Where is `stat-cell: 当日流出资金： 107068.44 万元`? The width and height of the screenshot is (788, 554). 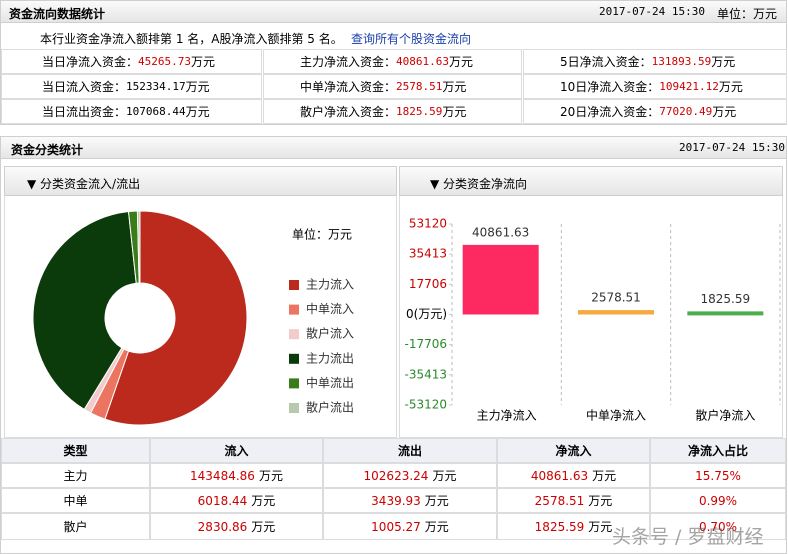
stat-cell: 当日流出资金： 107068.44 万元 is located at coordinates (131, 111).